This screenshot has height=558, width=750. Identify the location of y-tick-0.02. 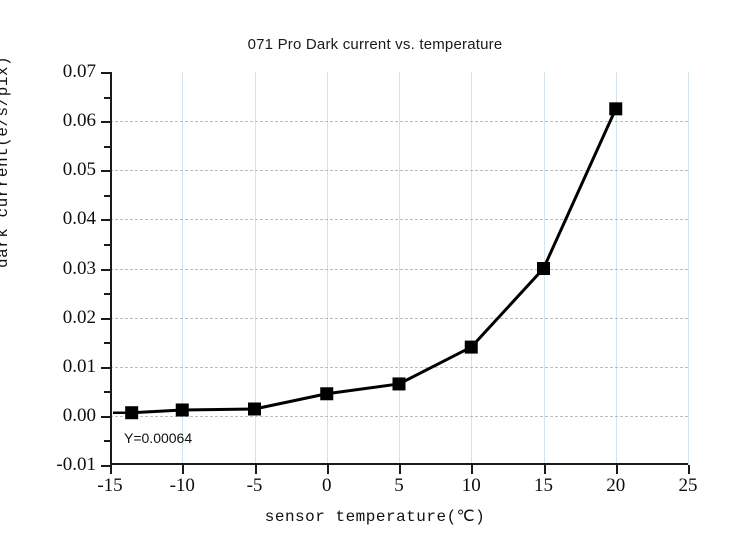
(105, 318).